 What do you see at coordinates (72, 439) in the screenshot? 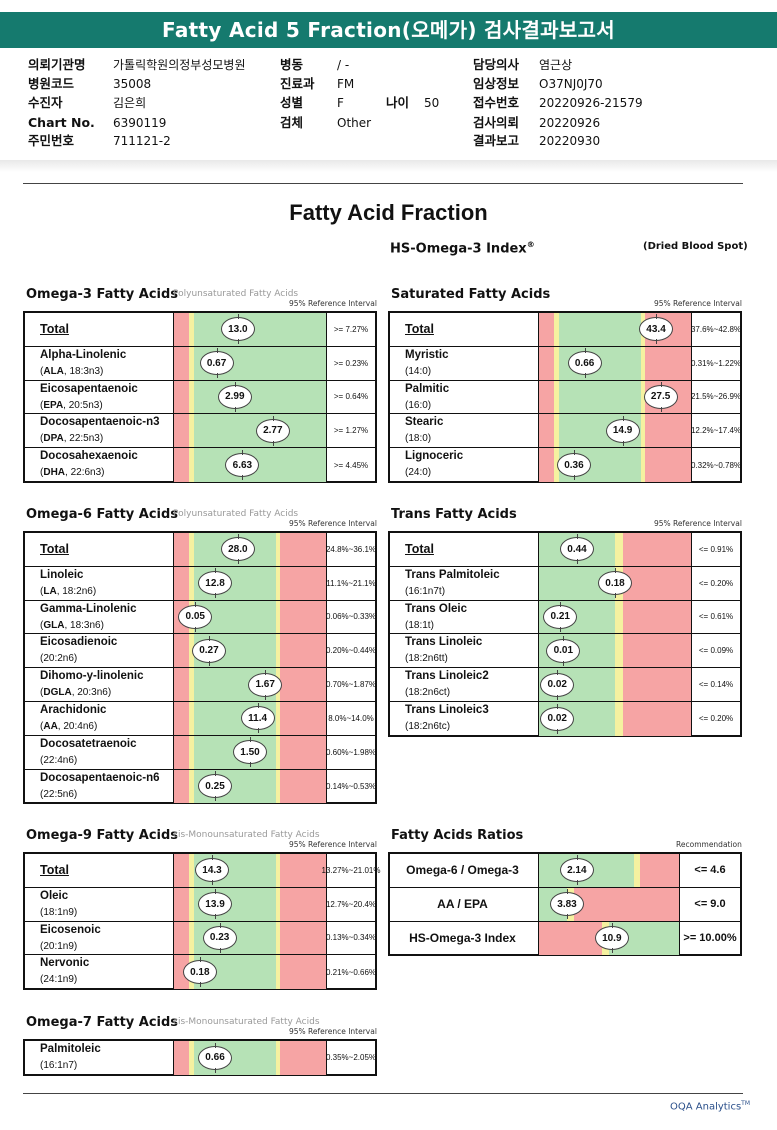
I see `fatty-acid-code: (DPA, 22:5n3)` at bounding box center [72, 439].